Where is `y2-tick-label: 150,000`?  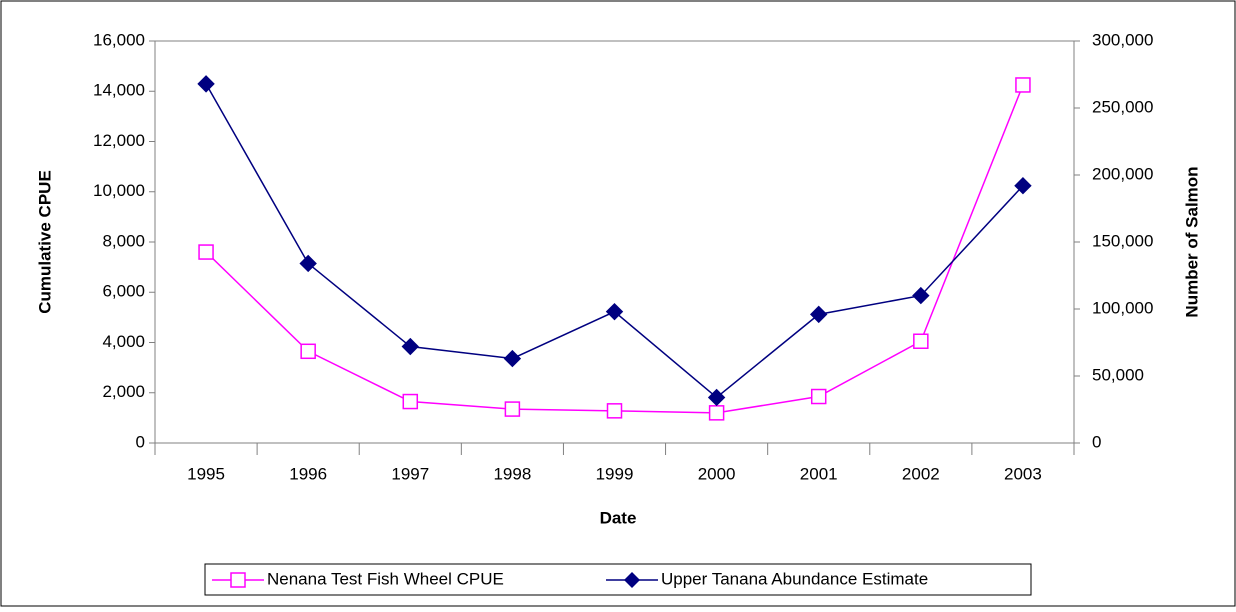
y2-tick-label: 150,000 is located at coordinates (1122, 240).